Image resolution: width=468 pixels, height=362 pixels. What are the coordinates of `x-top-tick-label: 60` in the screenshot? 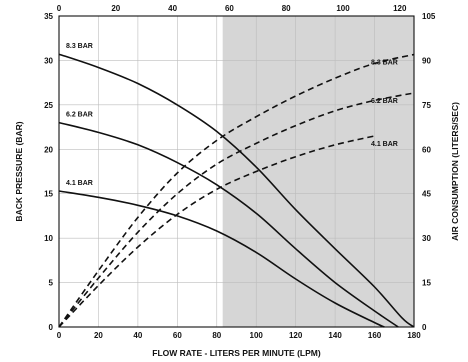 It's located at (229, 8).